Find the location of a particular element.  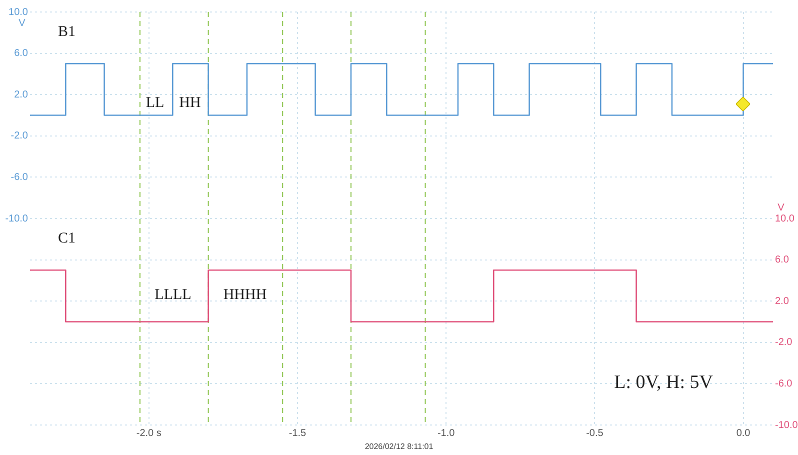

y-tick-label: 2.0 is located at coordinates (21, 94).